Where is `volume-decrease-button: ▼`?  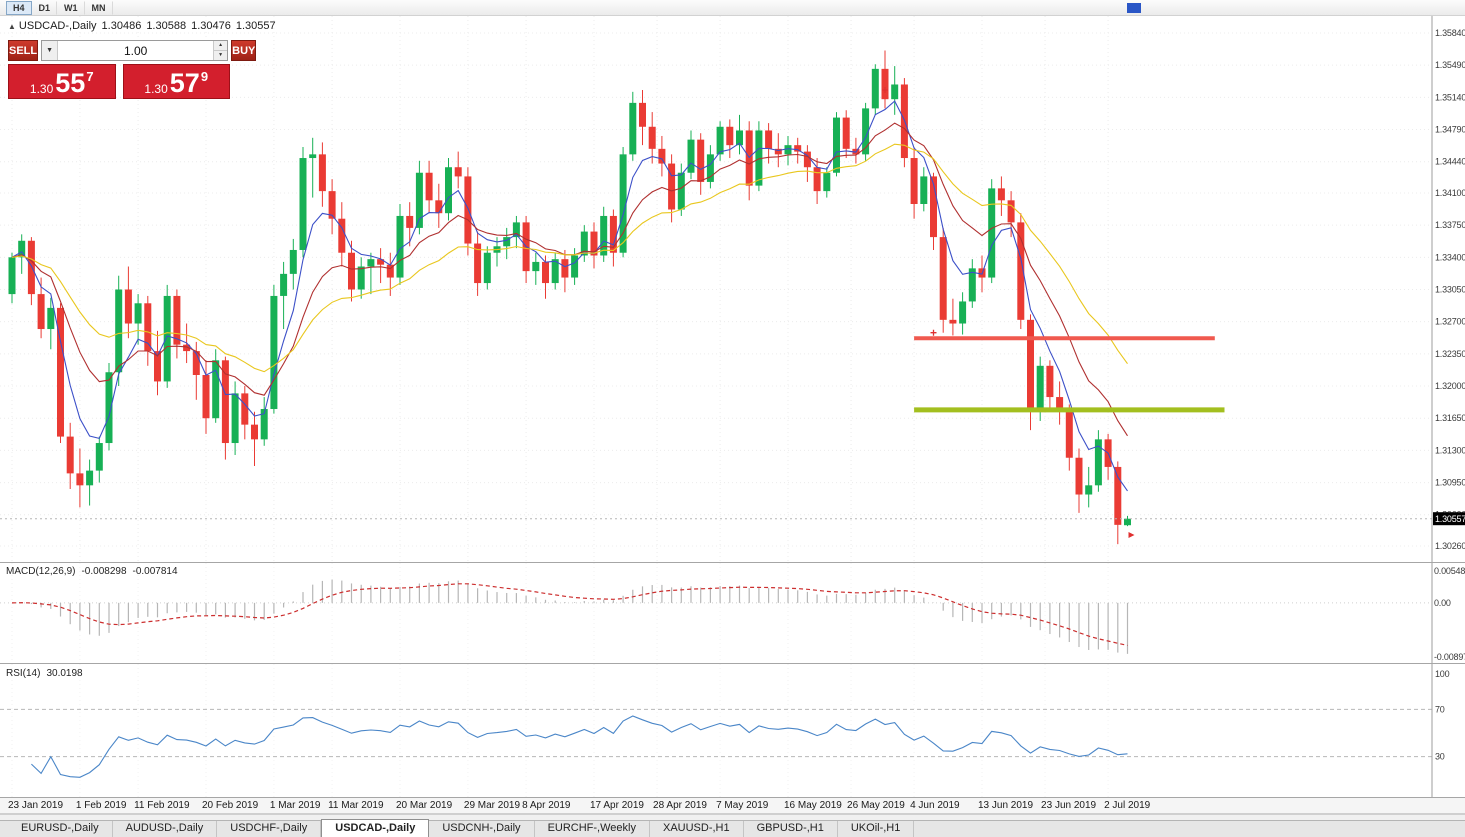
volume-decrease-button: ▼ is located at coordinates (221, 55).